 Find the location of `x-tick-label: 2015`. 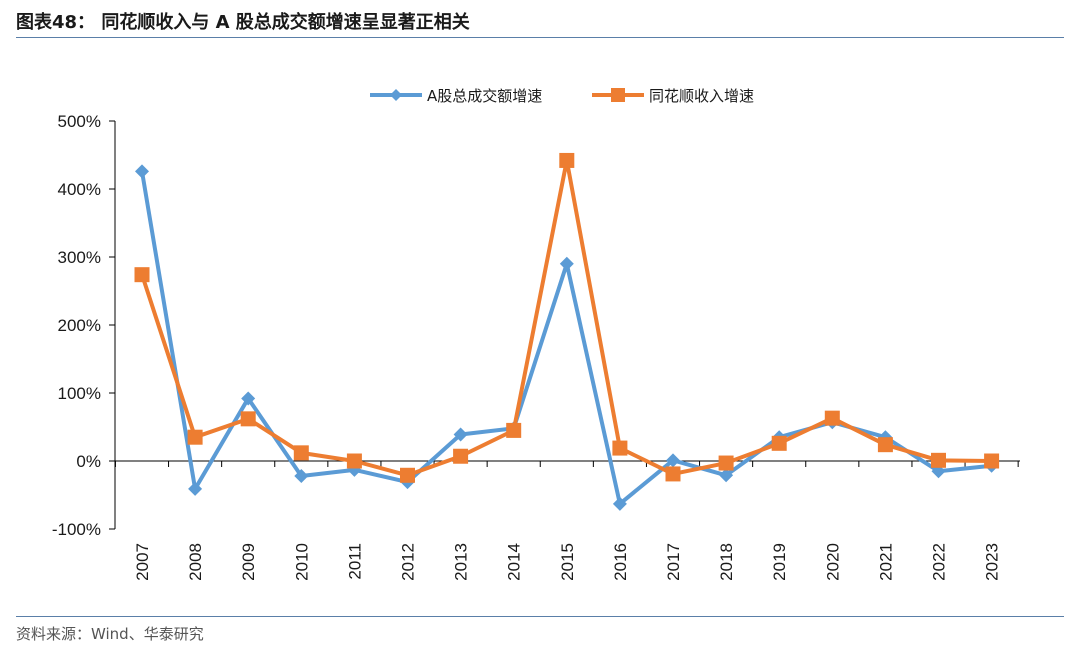

x-tick-label: 2015 is located at coordinates (567, 562).